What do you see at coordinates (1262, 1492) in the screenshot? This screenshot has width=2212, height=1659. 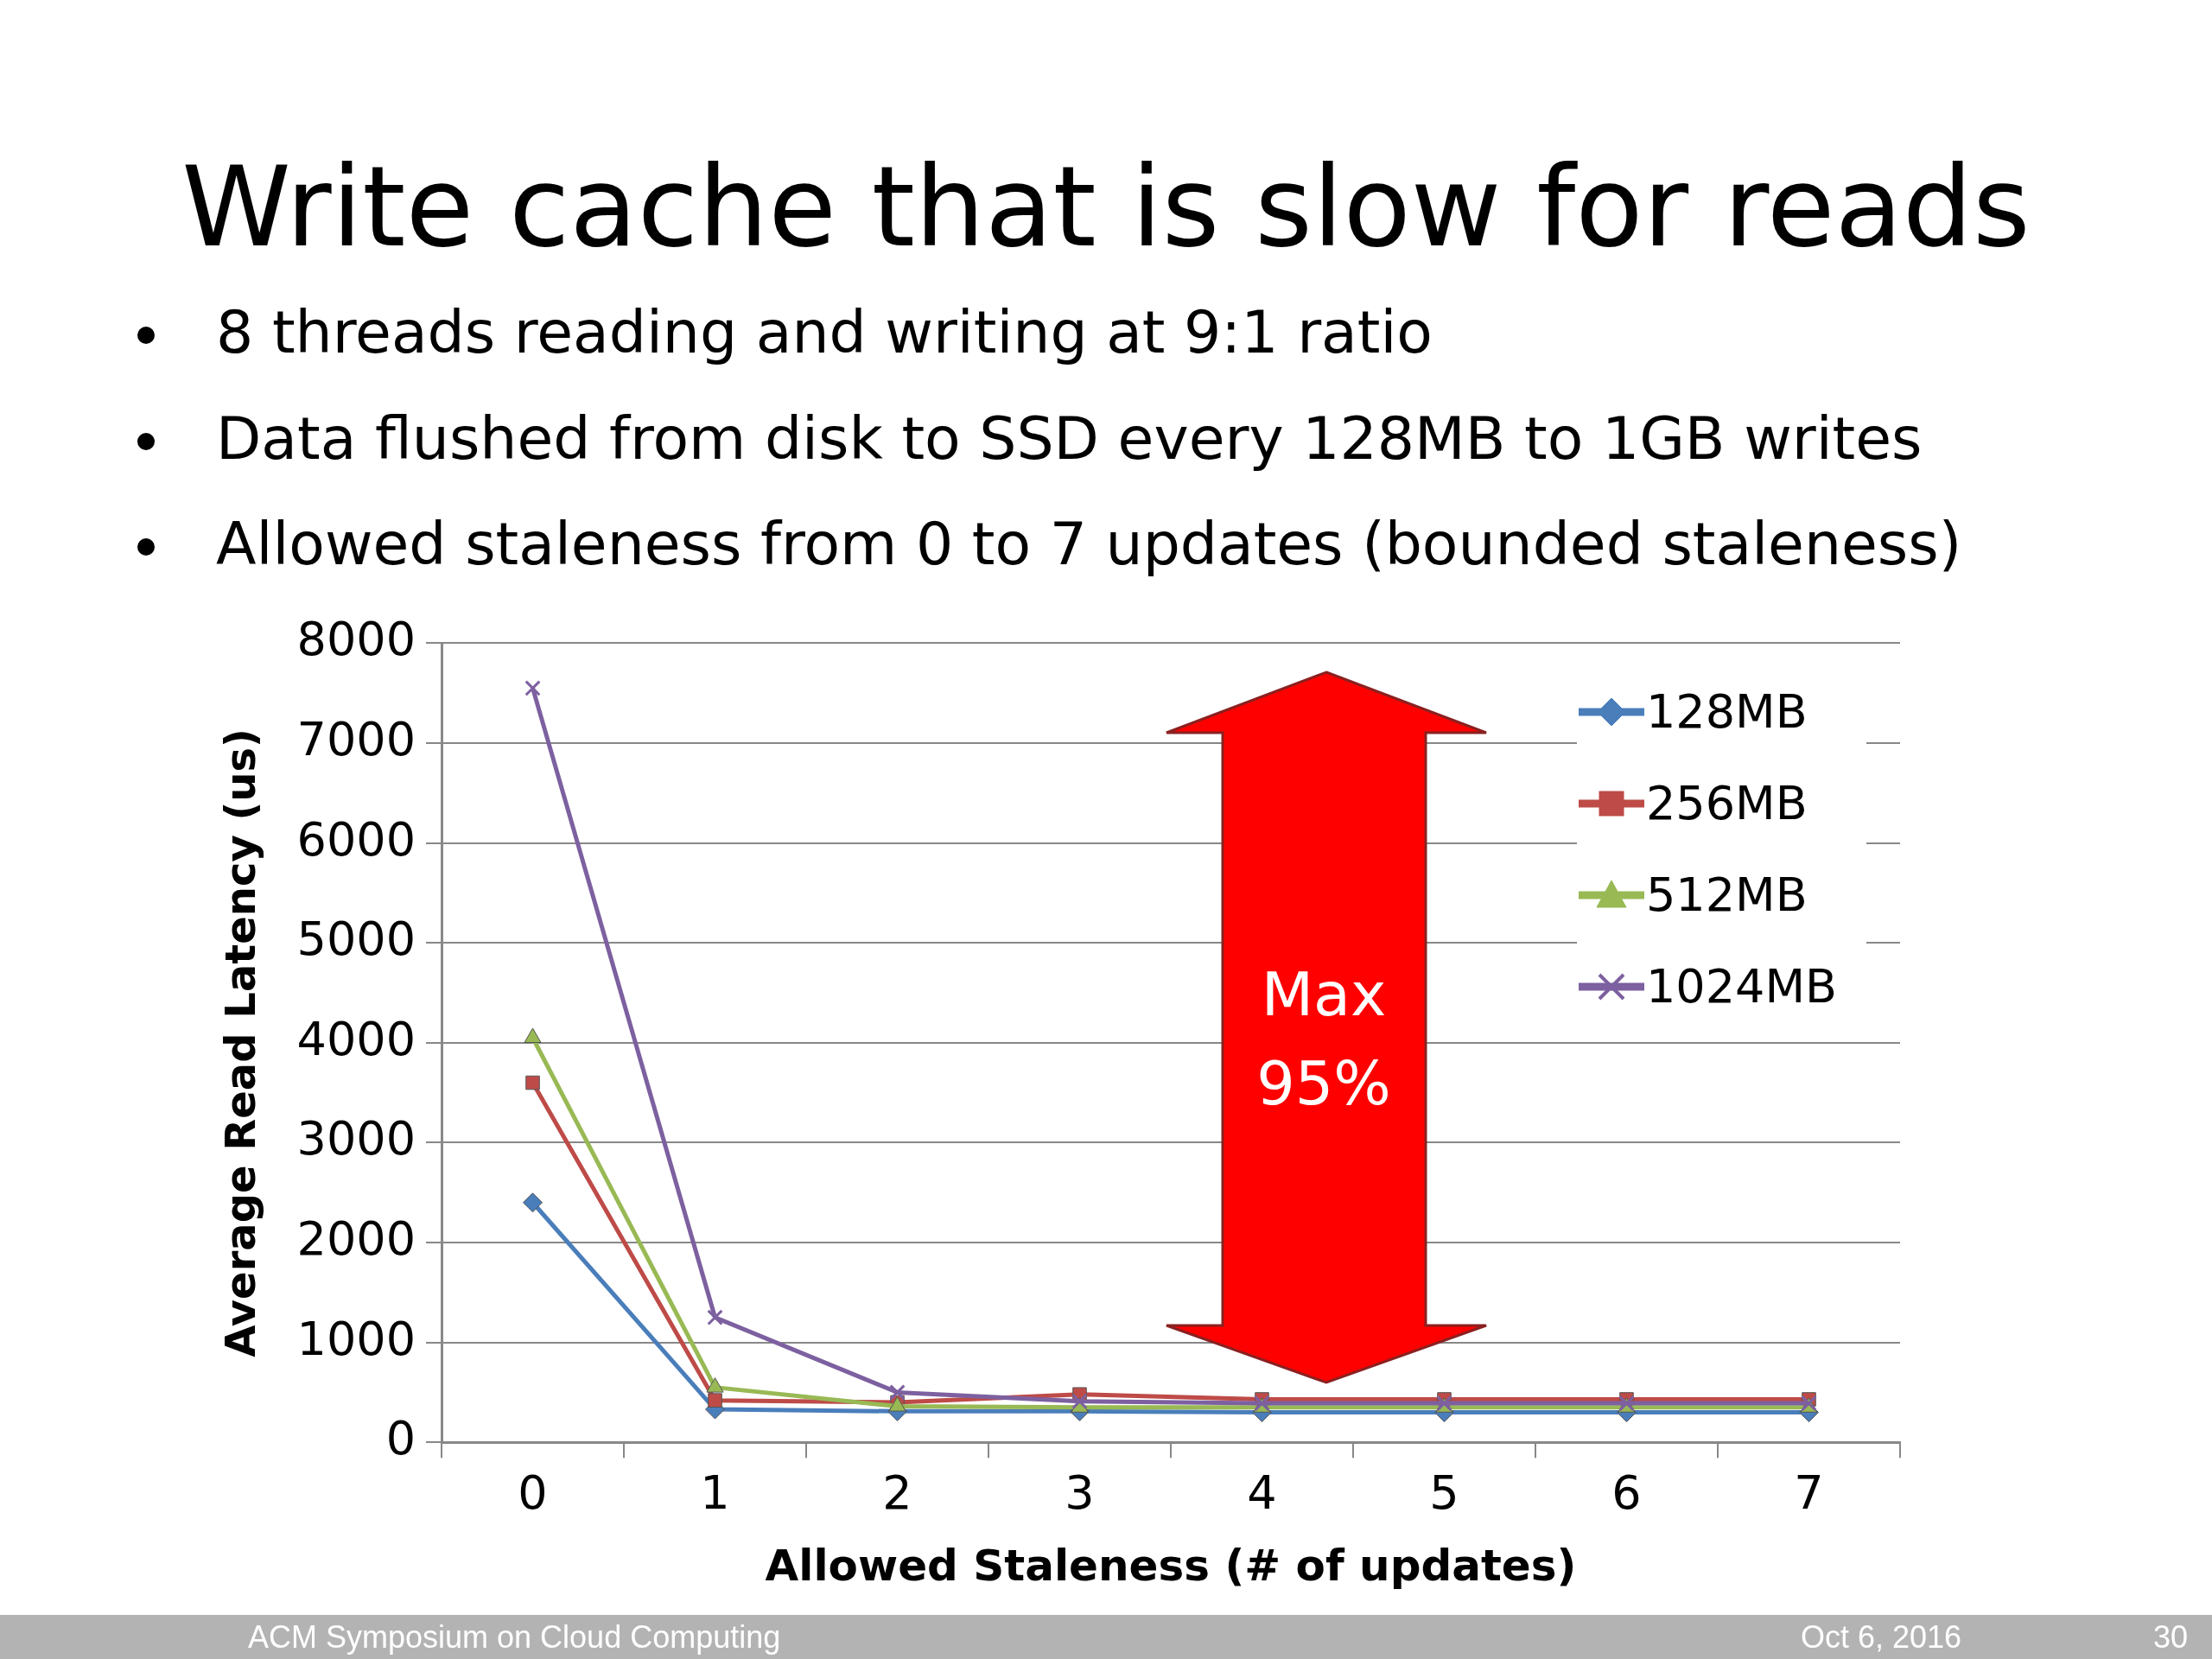 I see `x-tick-label: 4` at bounding box center [1262, 1492].